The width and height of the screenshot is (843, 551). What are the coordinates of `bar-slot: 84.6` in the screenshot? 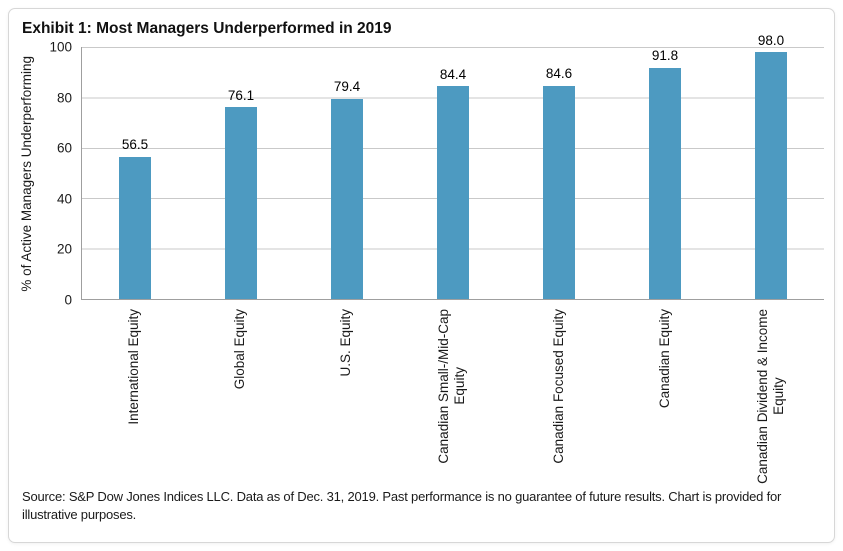 It's located at (559, 173).